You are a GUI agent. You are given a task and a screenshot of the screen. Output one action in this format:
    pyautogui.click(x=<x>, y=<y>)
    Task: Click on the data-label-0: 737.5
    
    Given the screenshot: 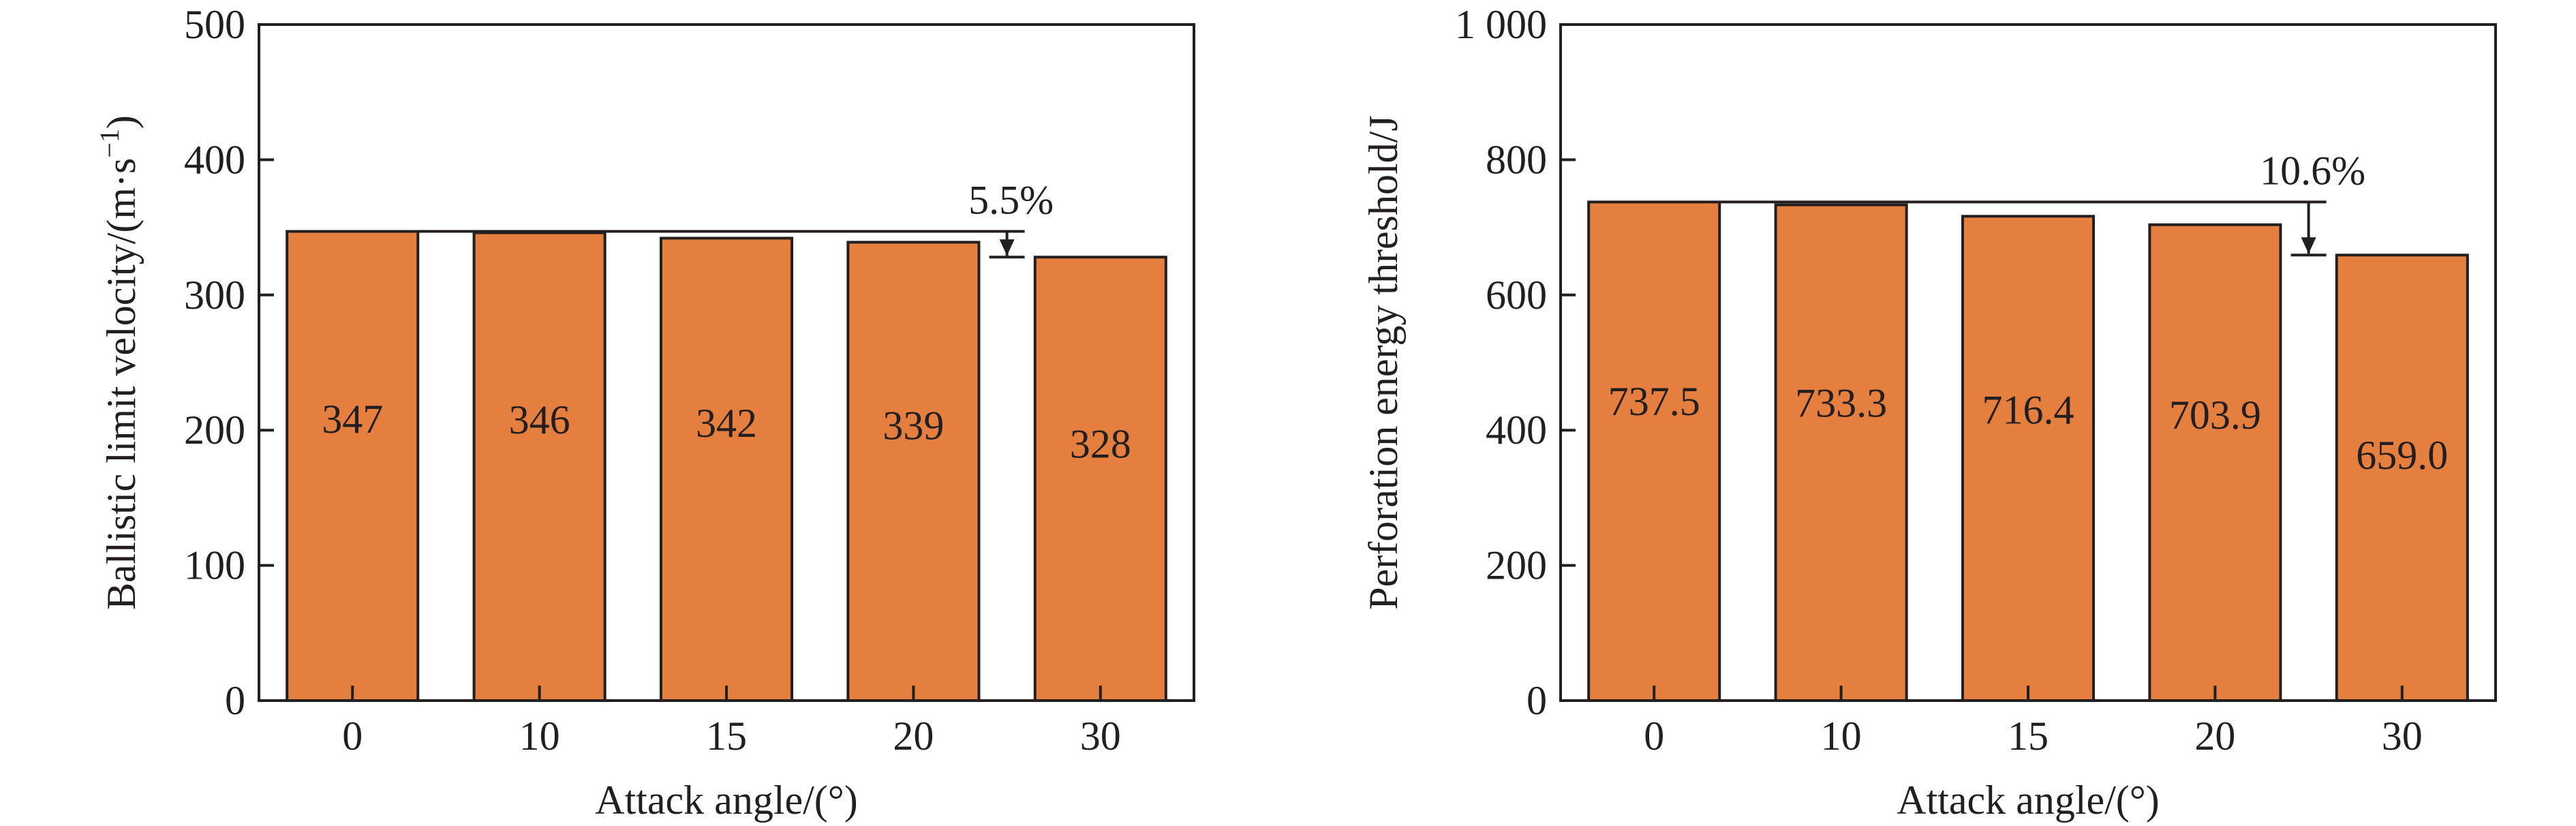 What is the action you would take?
    pyautogui.click(x=1654, y=401)
    